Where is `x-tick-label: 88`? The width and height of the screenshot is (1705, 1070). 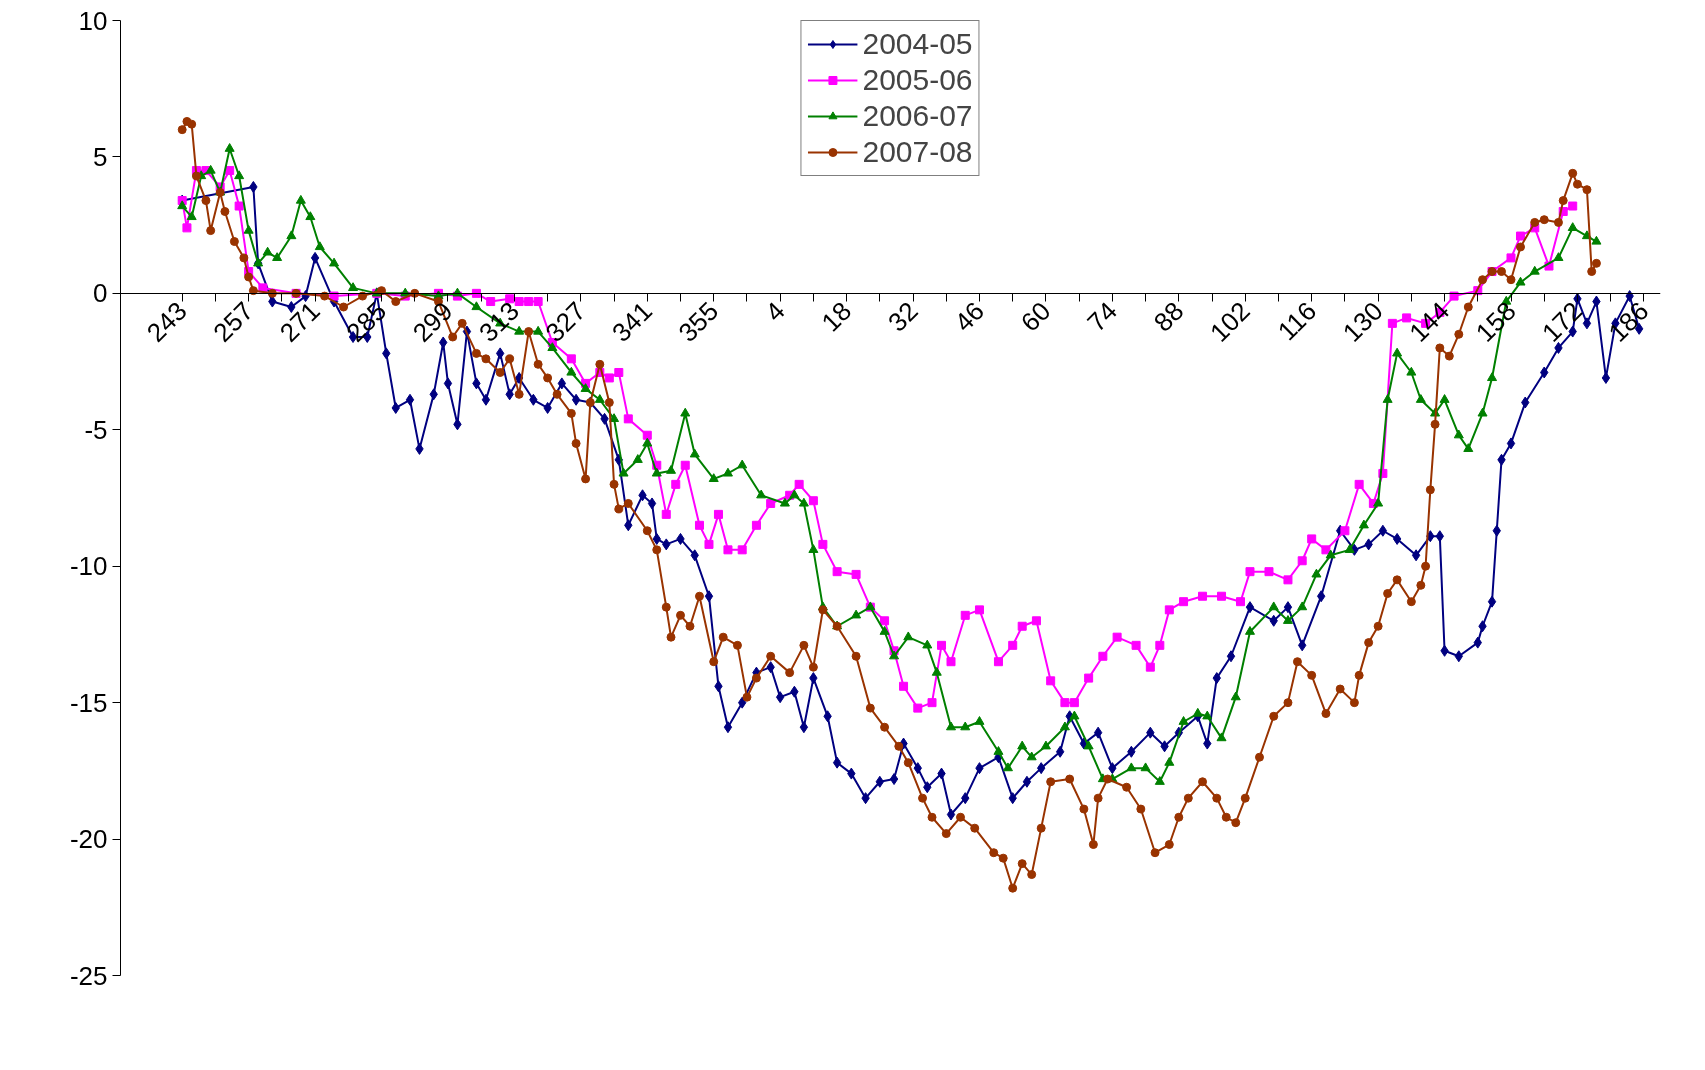 x-tick-label: 88 is located at coordinates (1168, 316).